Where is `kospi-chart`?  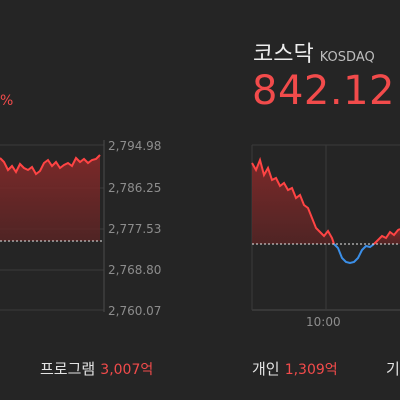 kospi-chart is located at coordinates (52, 226).